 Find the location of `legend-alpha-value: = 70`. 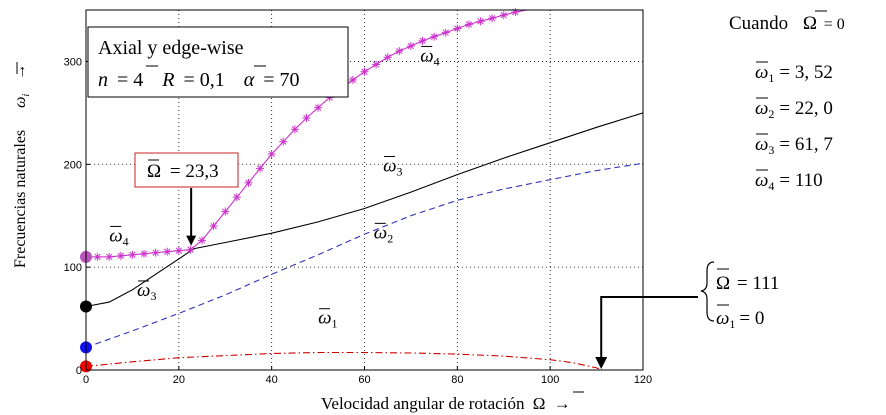

legend-alpha-value: = 70 is located at coordinates (281, 80).